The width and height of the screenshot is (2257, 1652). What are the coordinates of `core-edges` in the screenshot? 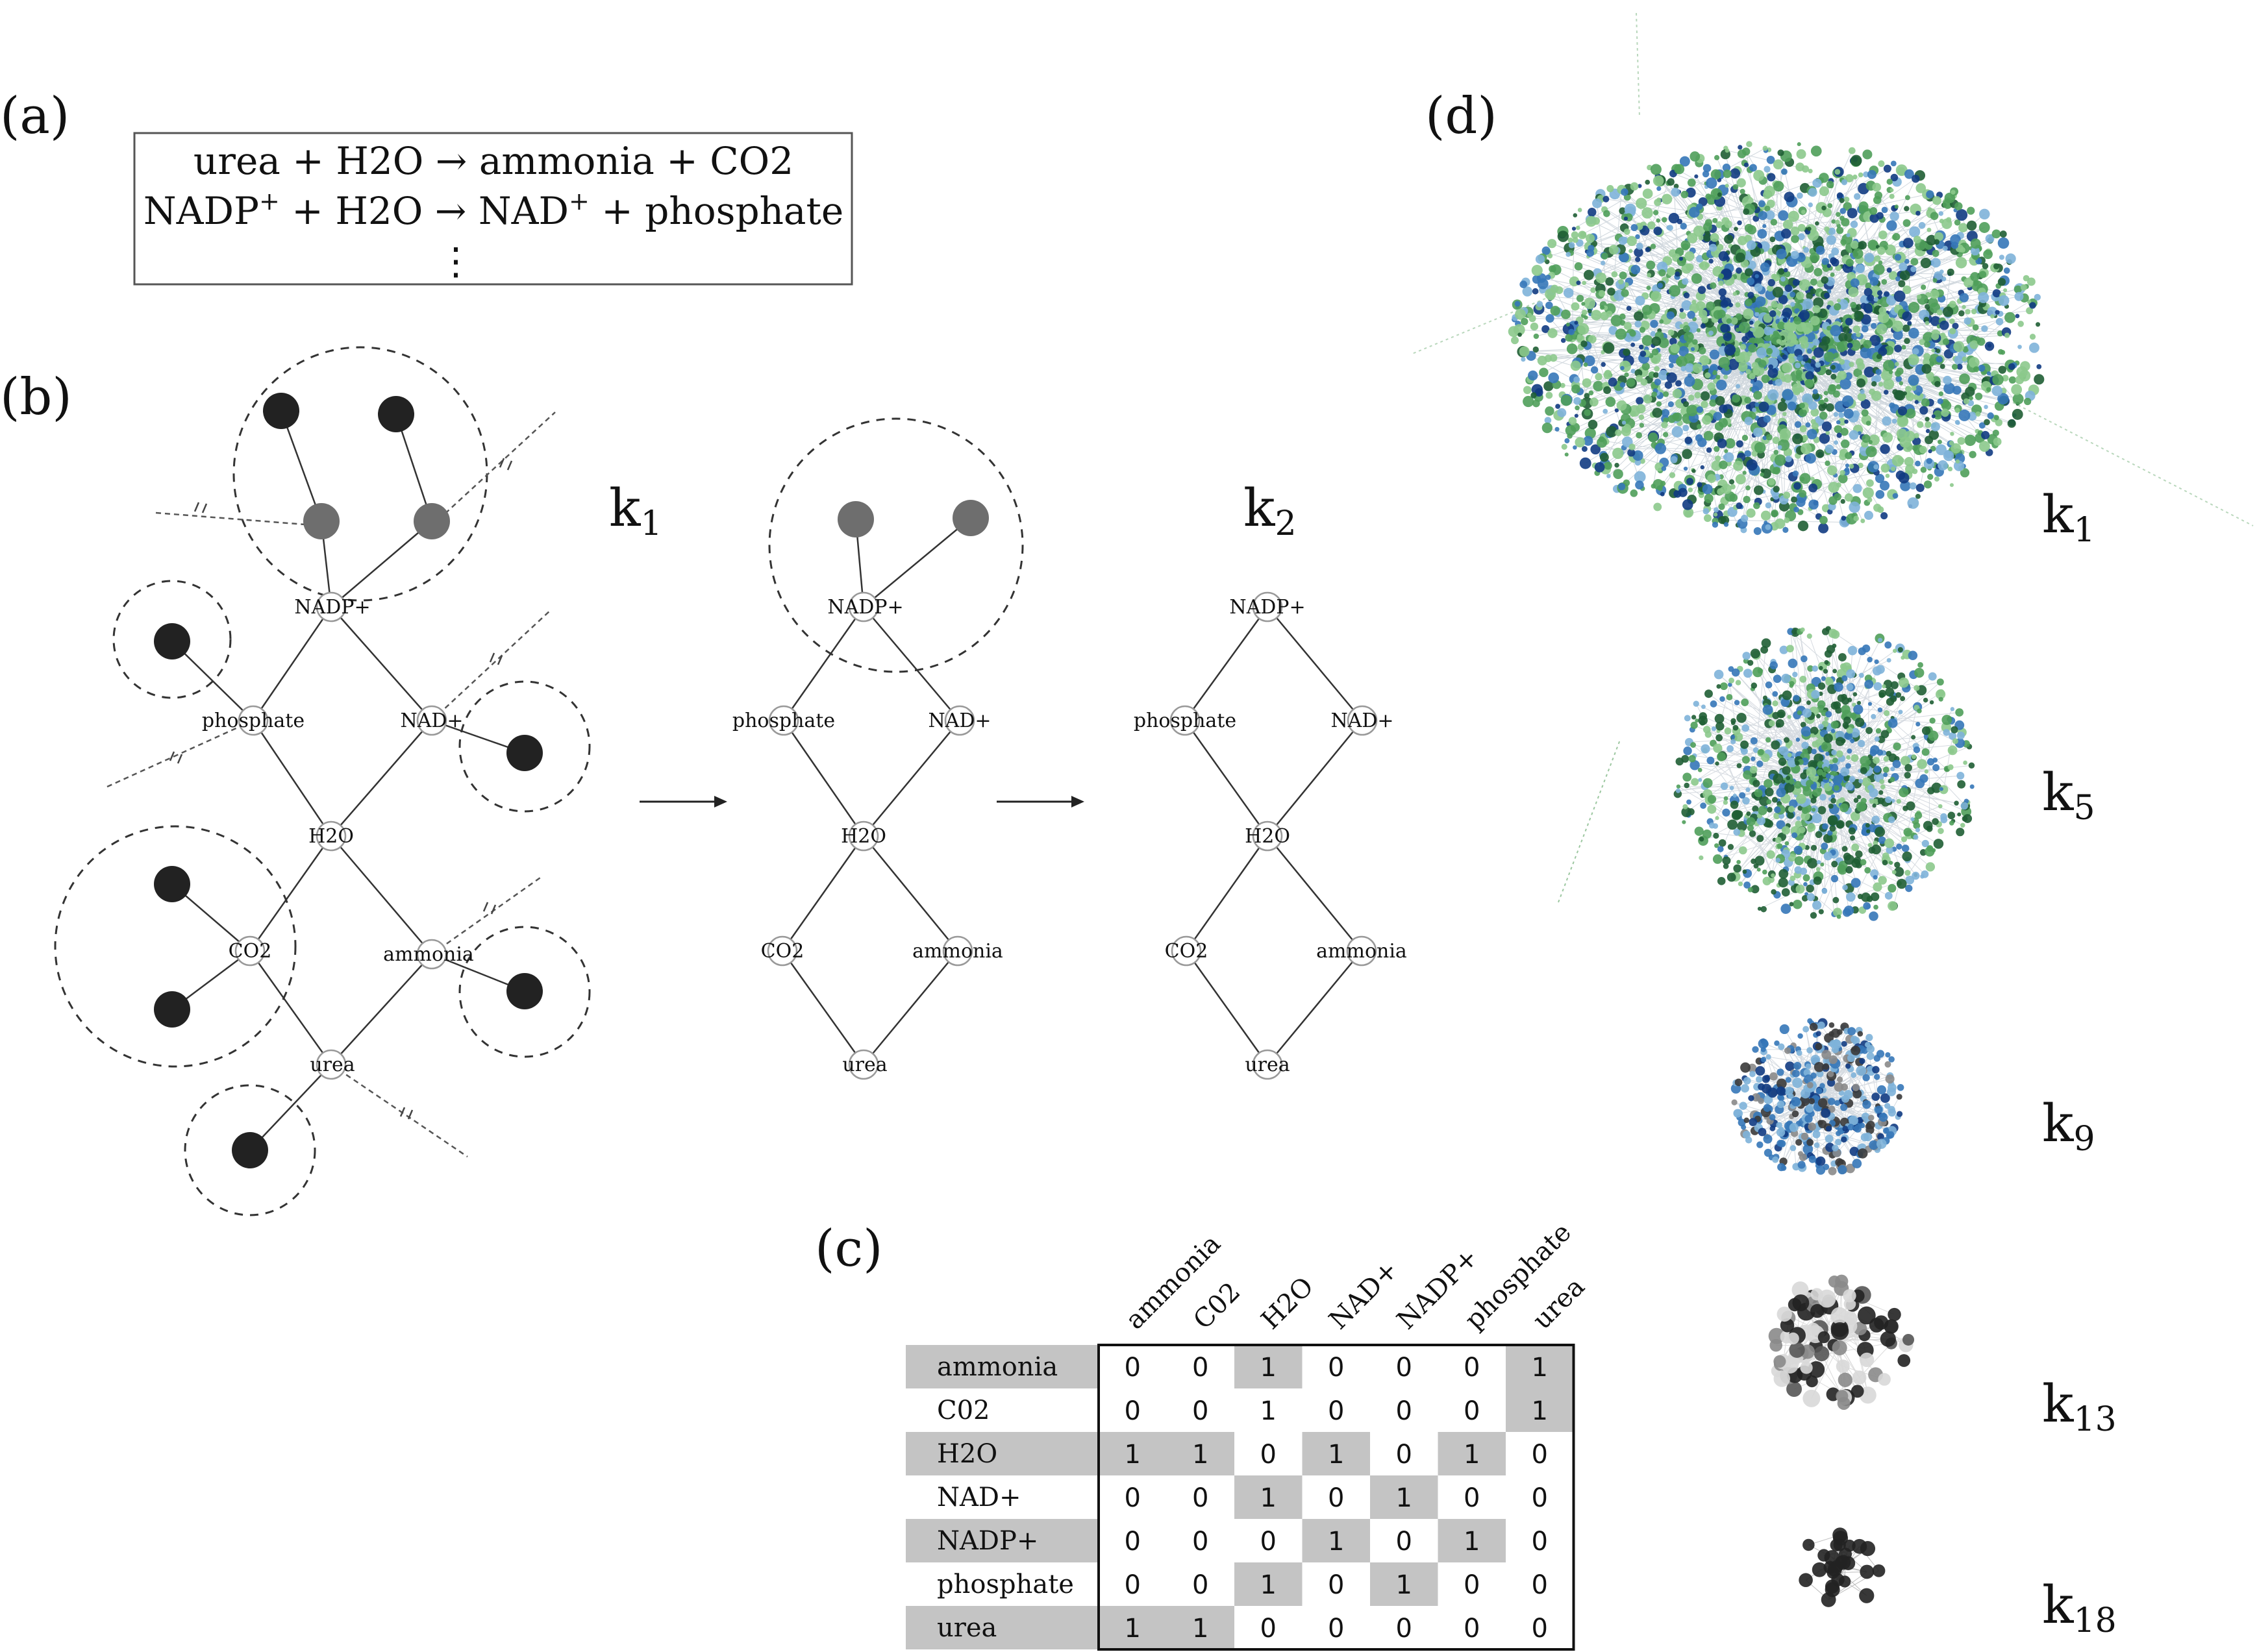 It's located at (1589, 821).